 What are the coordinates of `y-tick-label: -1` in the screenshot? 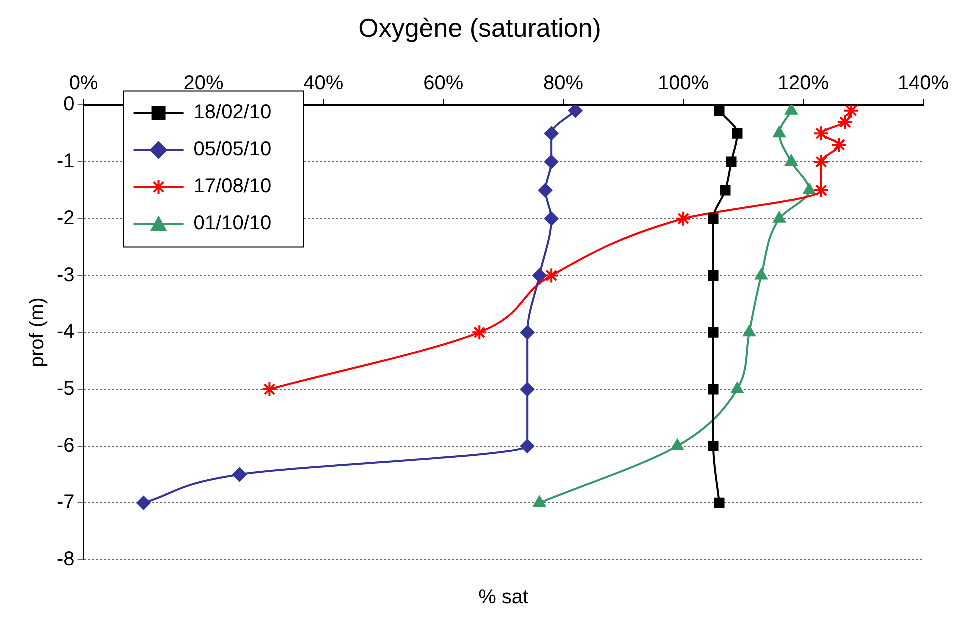 It's located at (65, 161).